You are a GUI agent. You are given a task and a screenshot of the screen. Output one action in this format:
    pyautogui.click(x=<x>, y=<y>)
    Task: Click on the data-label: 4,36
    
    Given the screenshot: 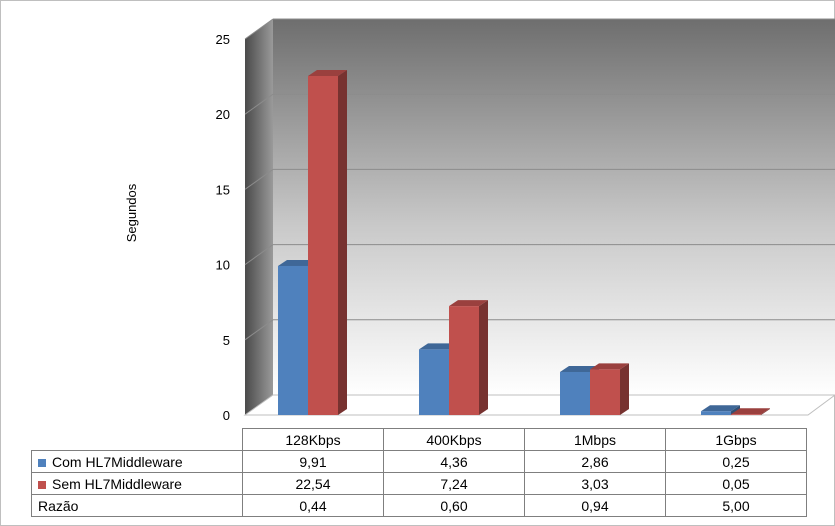 What is the action you would take?
    pyautogui.click(x=454, y=461)
    